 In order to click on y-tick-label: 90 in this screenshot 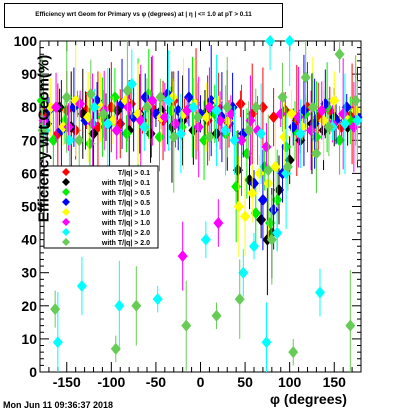, I will do `click(29, 74)`.